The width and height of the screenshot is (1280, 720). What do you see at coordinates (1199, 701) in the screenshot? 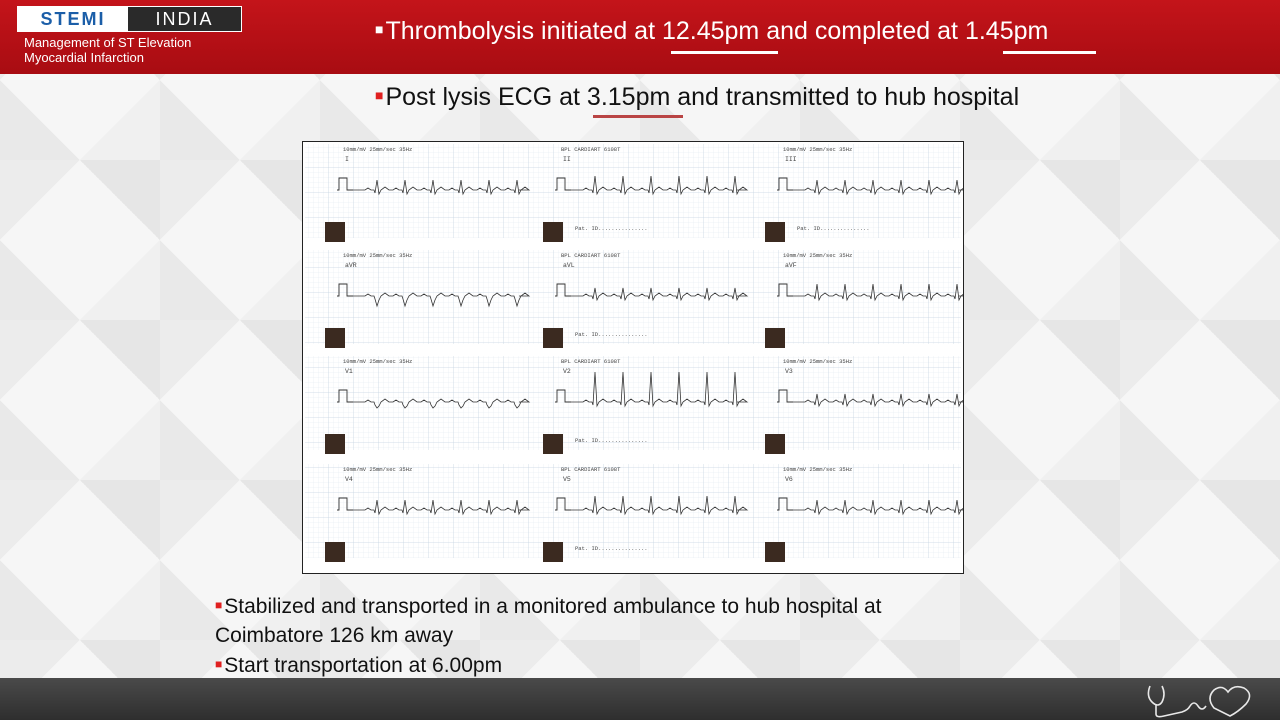
I see `stethoscope-heart-icon` at bounding box center [1199, 701].